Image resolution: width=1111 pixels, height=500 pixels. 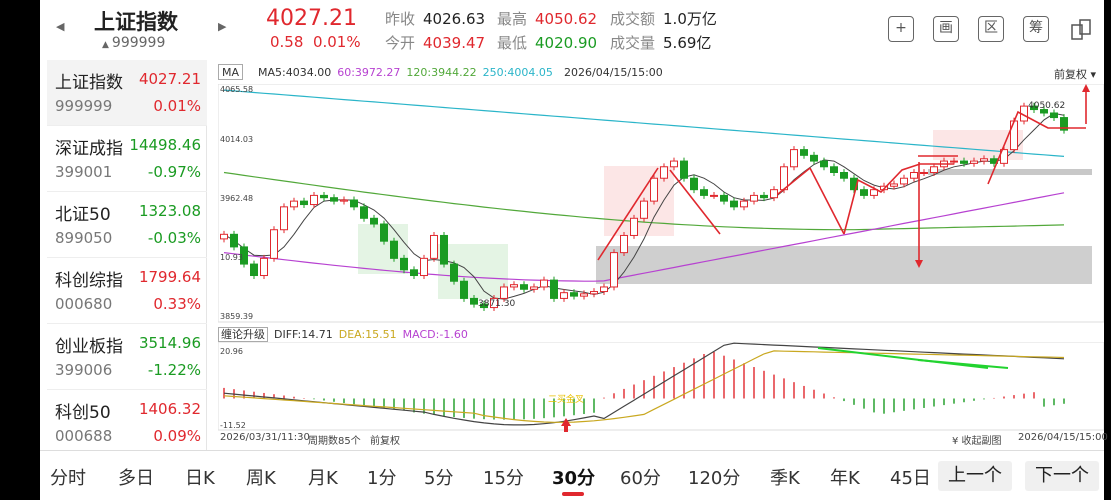 What do you see at coordinates (1036, 29) in the screenshot?
I see `chip-distribution-icon: 筹` at bounding box center [1036, 29].